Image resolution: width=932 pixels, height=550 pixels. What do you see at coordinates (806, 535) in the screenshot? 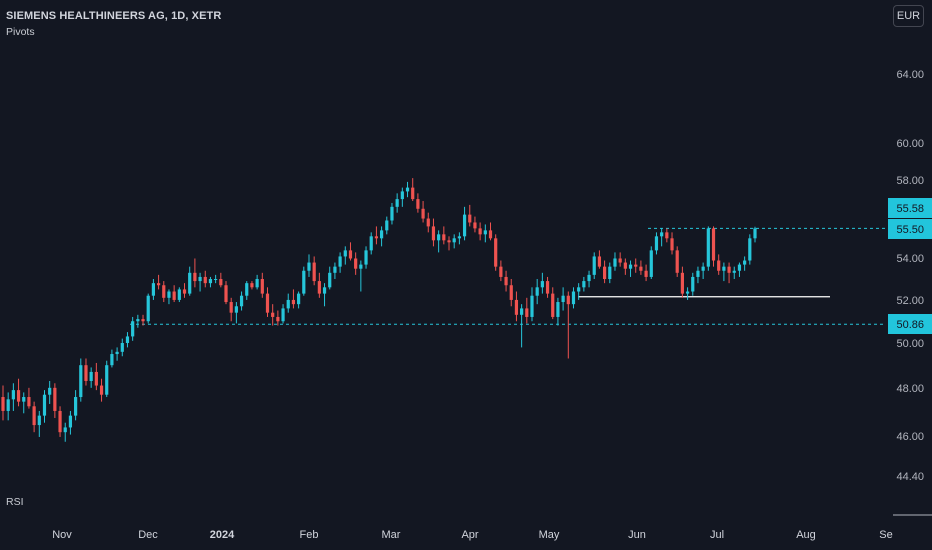
I see `x-tick-label: Aug` at bounding box center [806, 535].